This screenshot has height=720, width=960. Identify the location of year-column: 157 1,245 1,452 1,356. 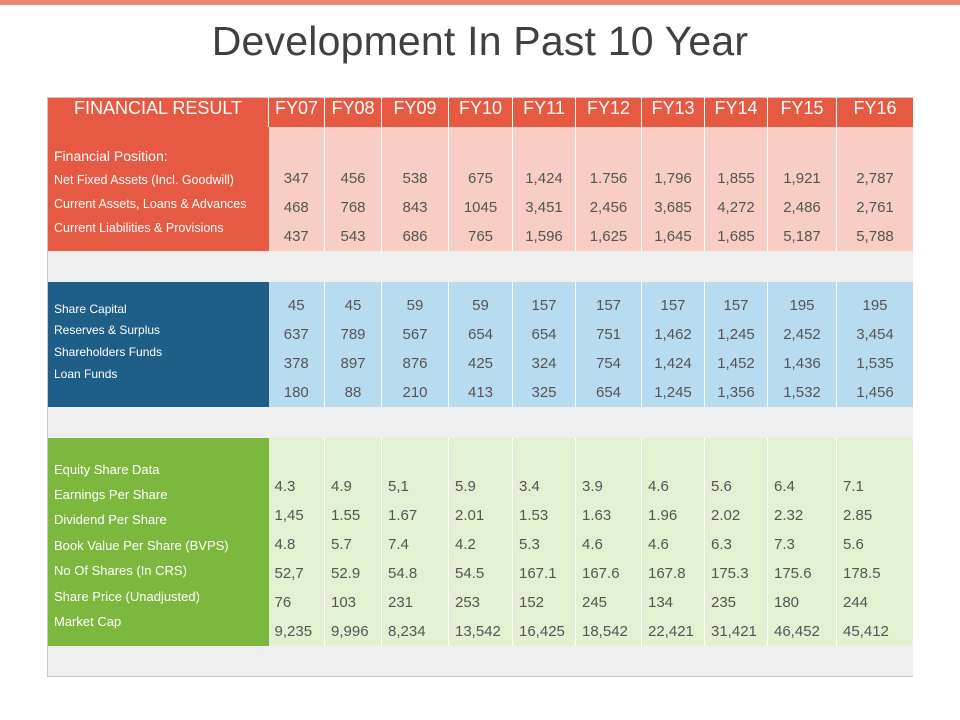
(736, 344).